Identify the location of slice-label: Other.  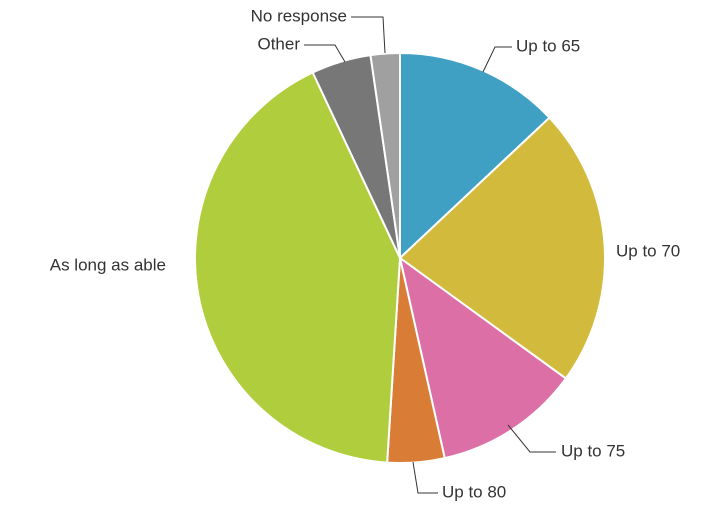
(278, 43).